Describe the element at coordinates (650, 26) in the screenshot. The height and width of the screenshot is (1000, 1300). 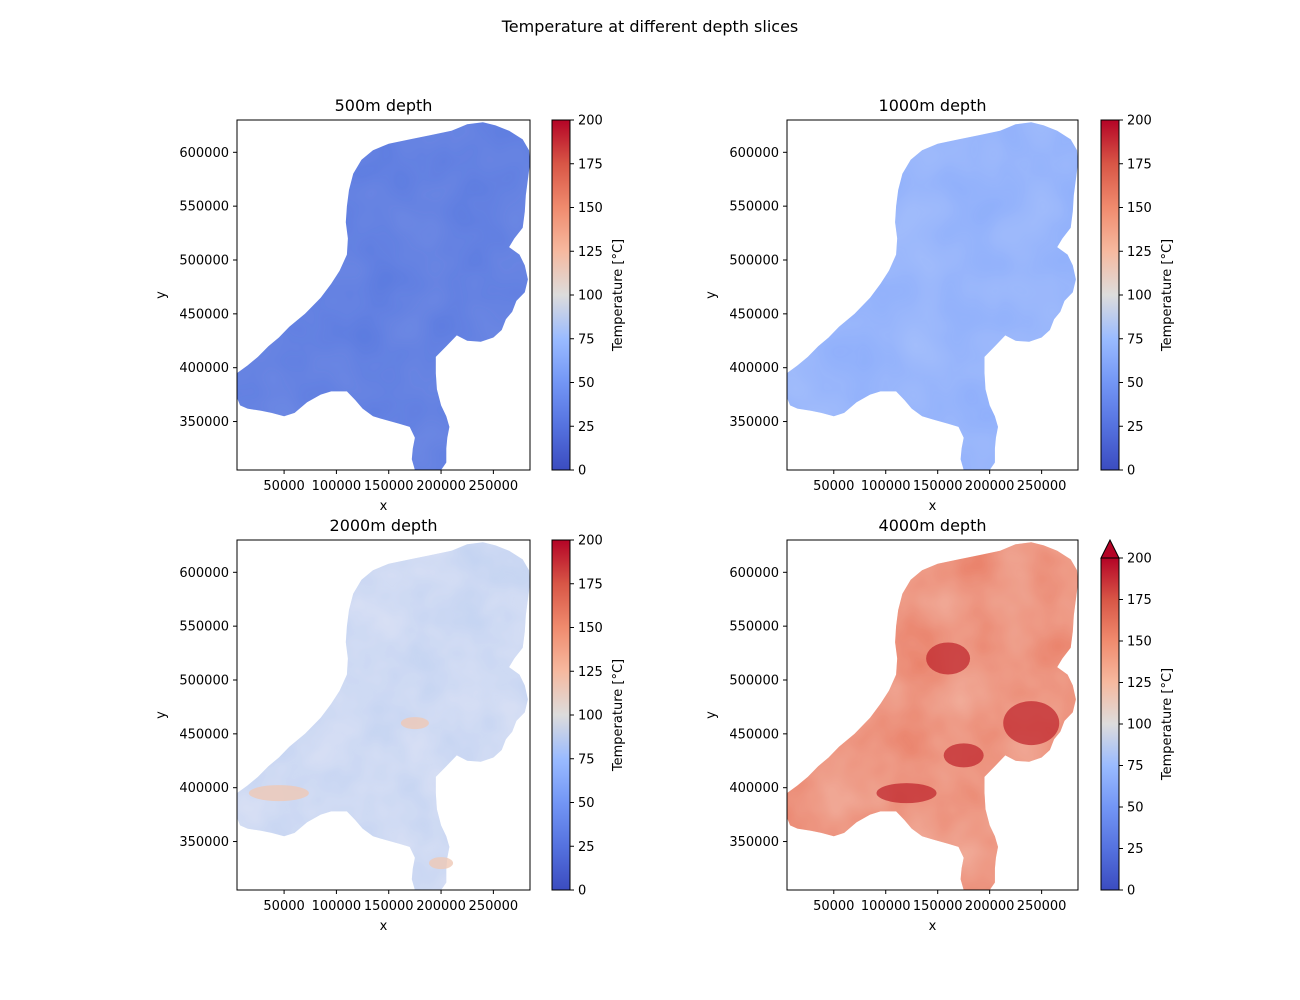
I see `figure-suptitle: Temperature at different depth slices` at that location.